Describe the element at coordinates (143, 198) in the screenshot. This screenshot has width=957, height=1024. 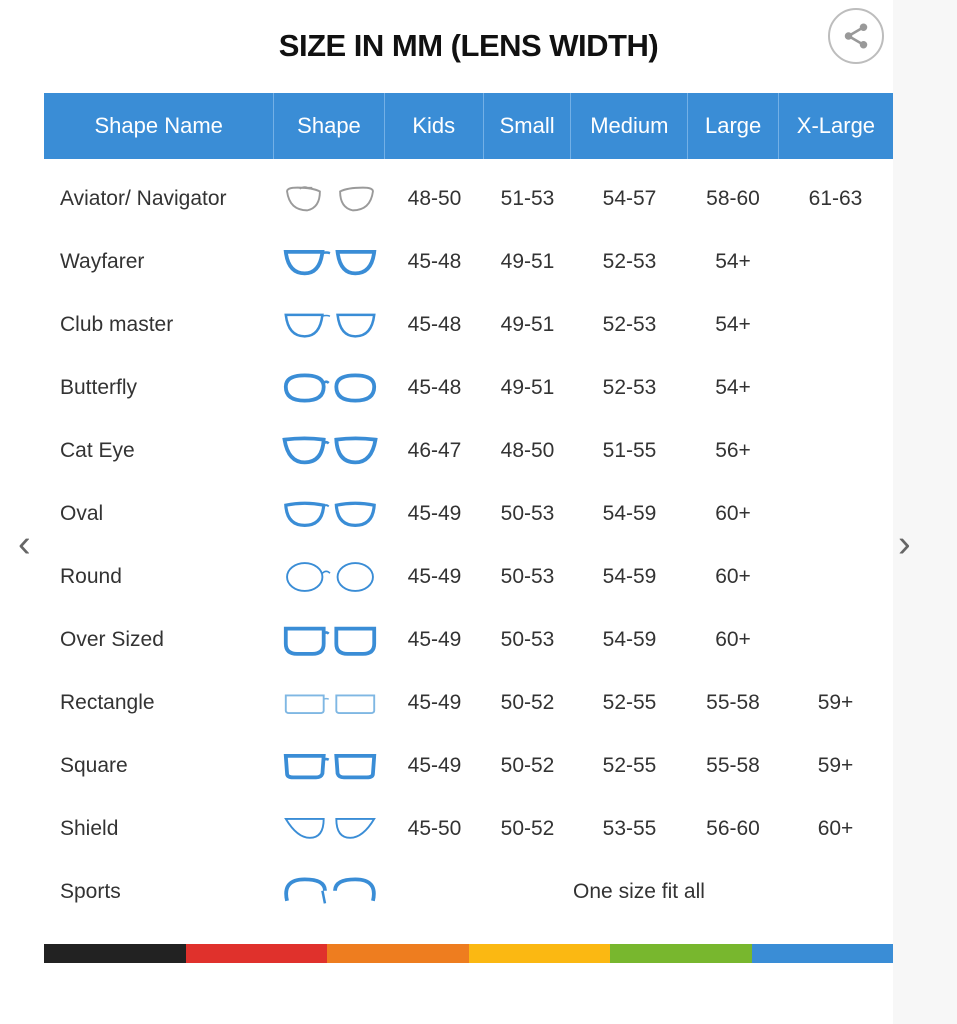
I see `shape-name: Aviator/ Navigator` at that location.